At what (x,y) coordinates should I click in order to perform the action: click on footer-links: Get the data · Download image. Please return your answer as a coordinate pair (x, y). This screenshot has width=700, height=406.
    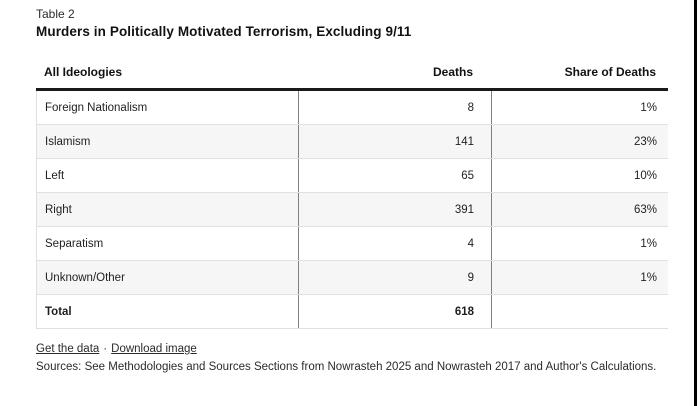
    Looking at the image, I should click on (116, 349).